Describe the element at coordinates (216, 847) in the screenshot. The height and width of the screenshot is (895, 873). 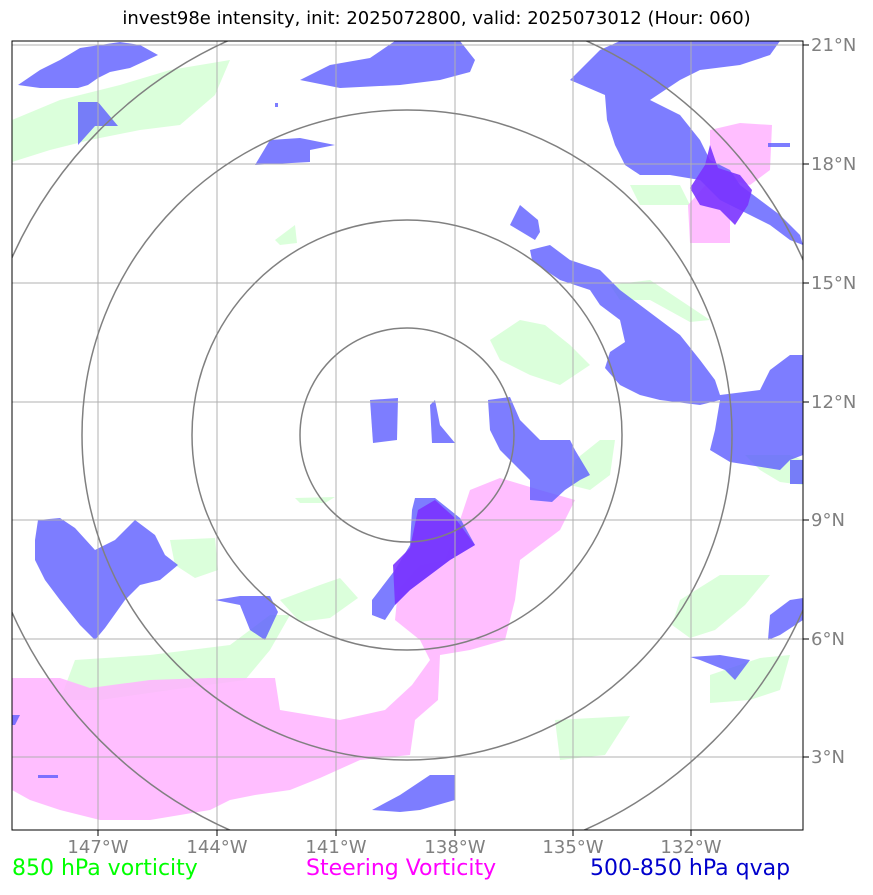
I see `longitude-label: 144°W` at that location.